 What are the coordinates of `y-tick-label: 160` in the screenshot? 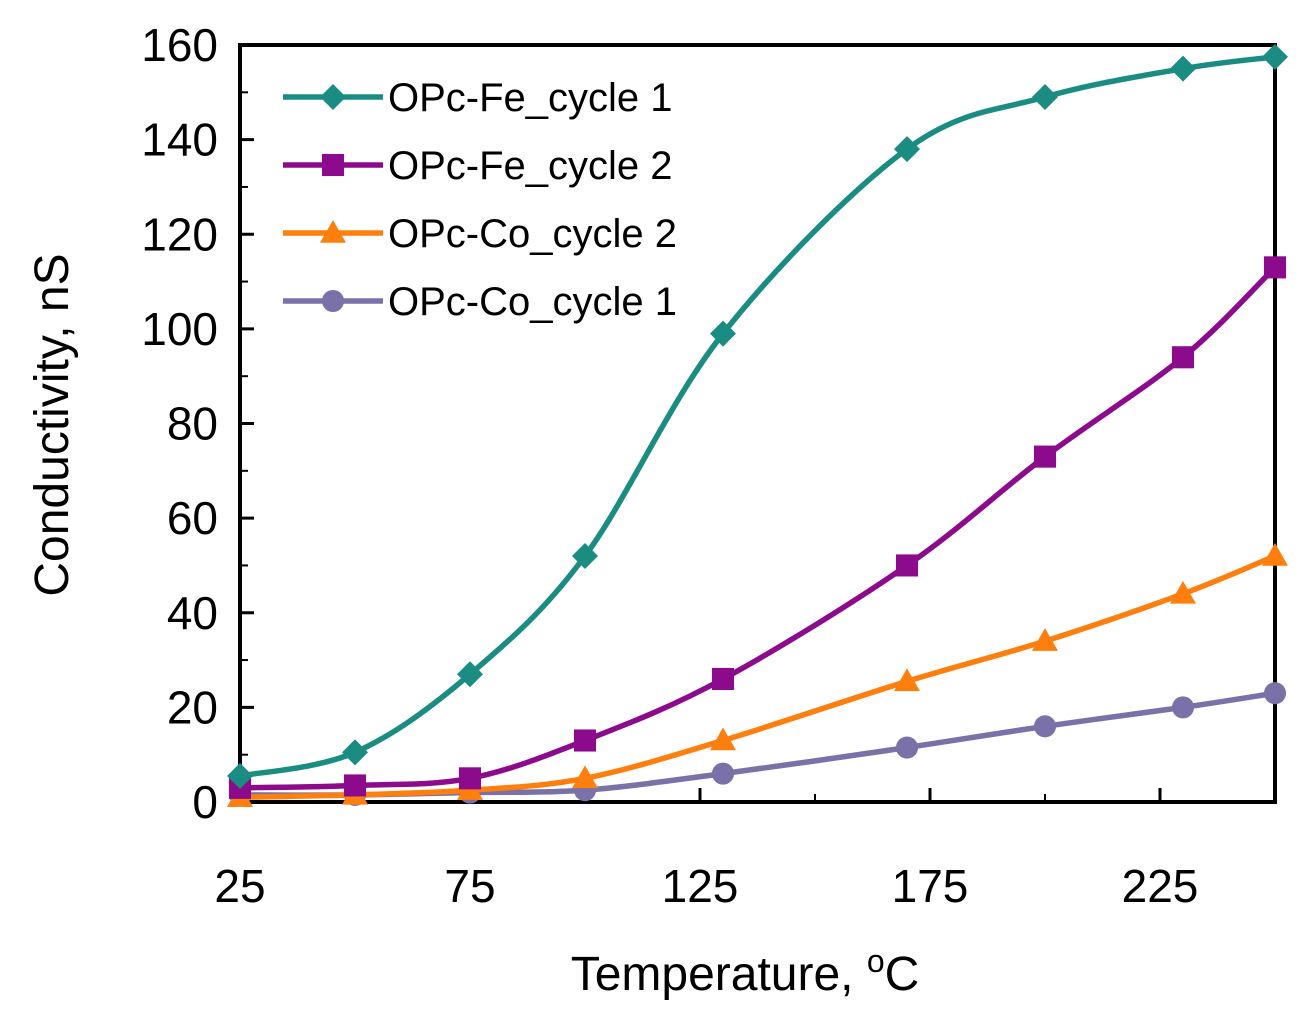 It's located at (179, 45).